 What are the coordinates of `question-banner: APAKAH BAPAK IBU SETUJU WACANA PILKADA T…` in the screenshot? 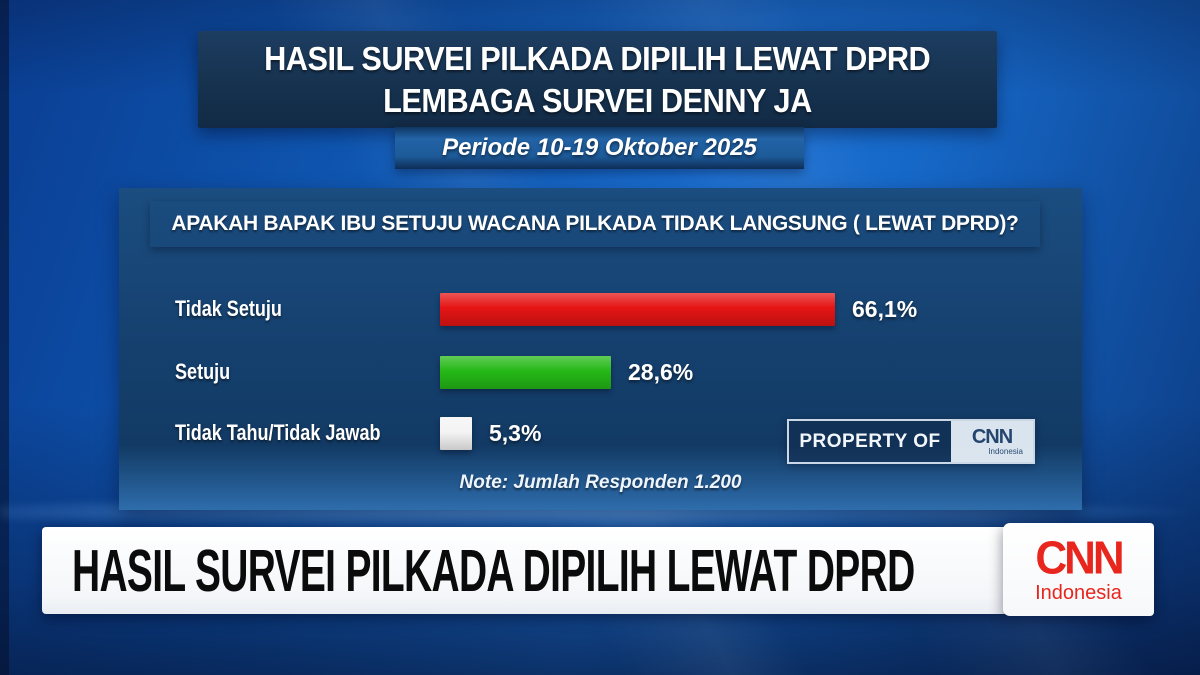 It's located at (595, 224).